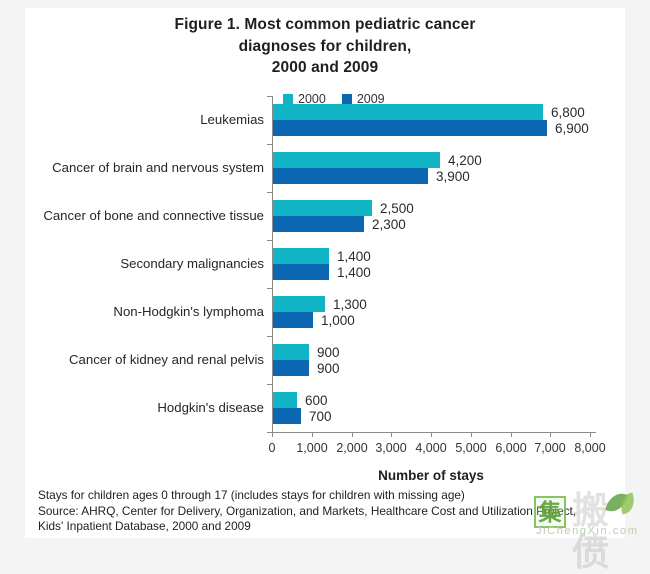 The image size is (650, 574). Describe the element at coordinates (312, 99) in the screenshot. I see `legend-label-2000: 2000` at that location.